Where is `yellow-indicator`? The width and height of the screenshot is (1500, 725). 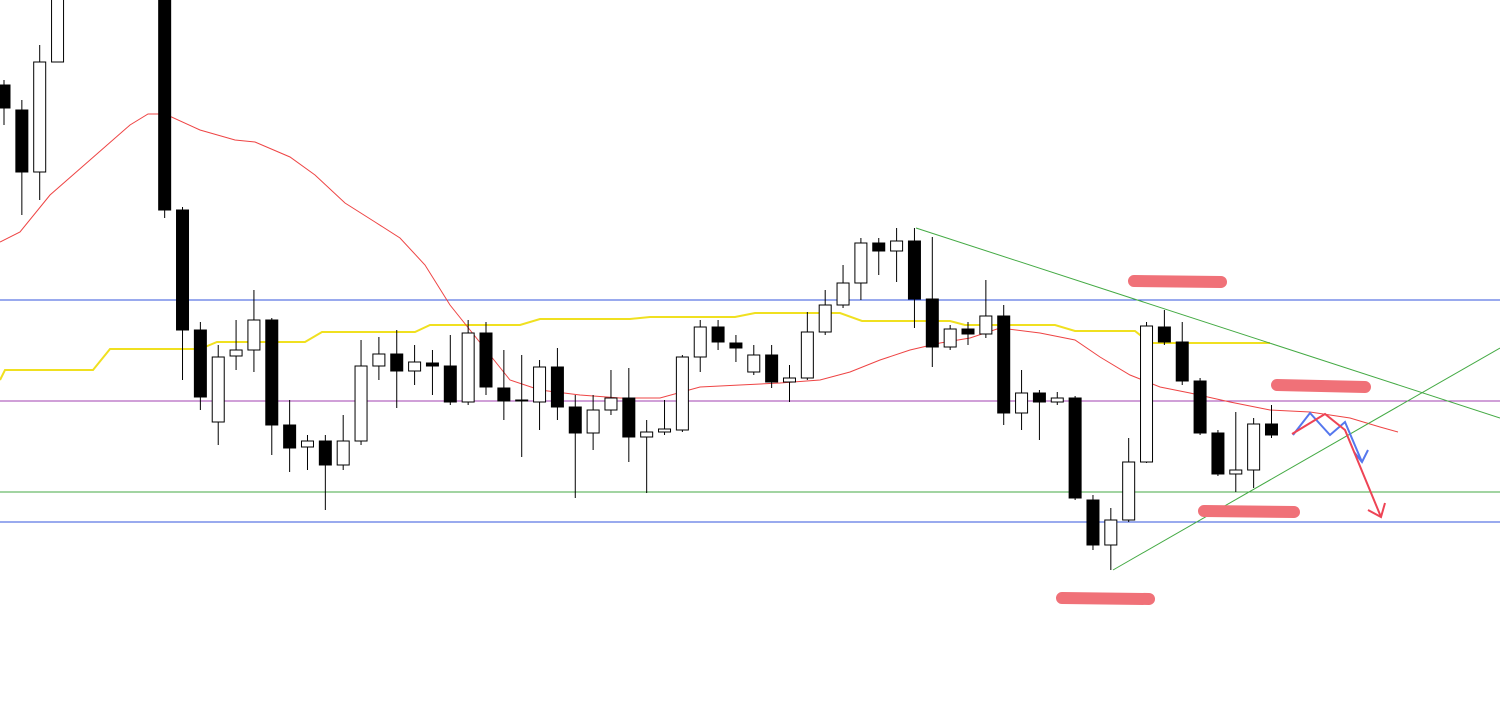 yellow-indicator is located at coordinates (635, 346).